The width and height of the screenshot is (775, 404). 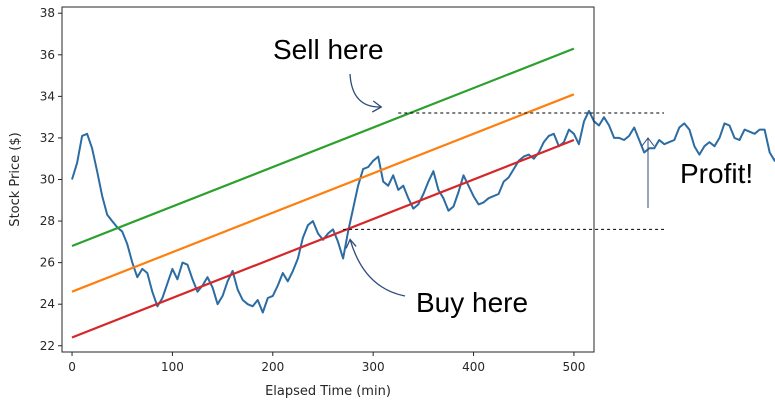 I want to click on y-tick-label: 22, so click(x=47, y=346).